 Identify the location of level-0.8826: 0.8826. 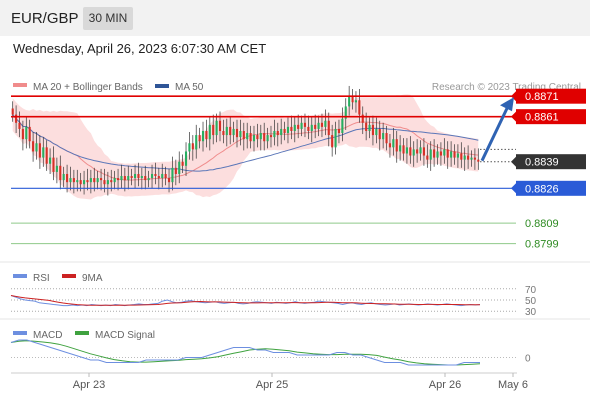
(298, 188).